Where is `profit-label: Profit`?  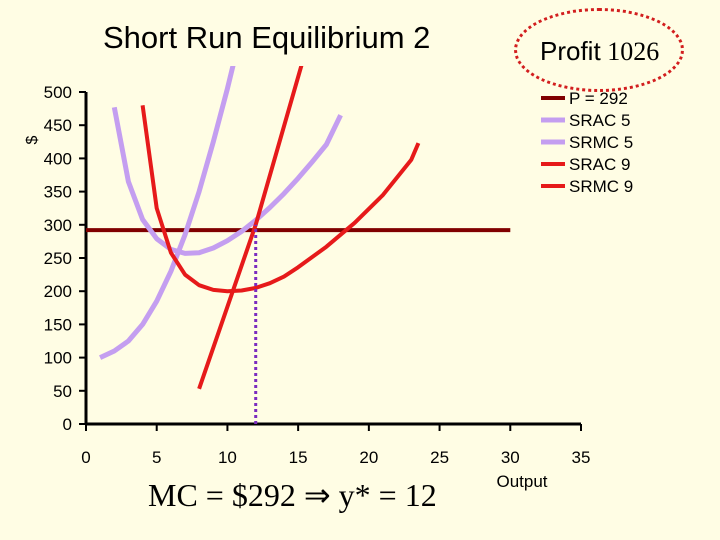
profit-label: Profit is located at coordinates (570, 51).